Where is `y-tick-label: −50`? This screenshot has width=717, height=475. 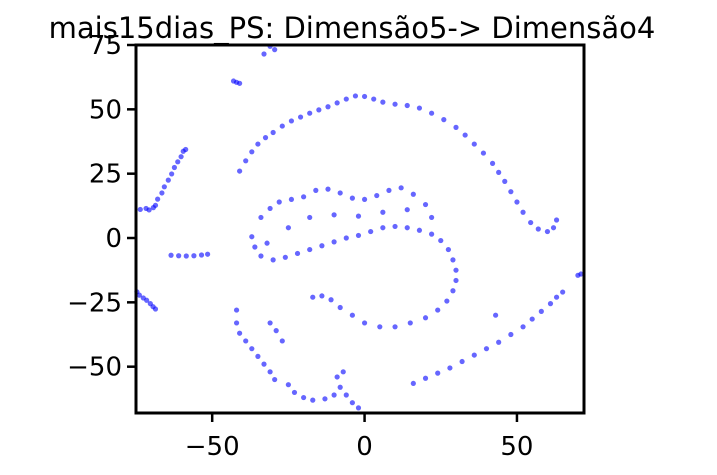 y-tick-label: −50 is located at coordinates (94, 368).